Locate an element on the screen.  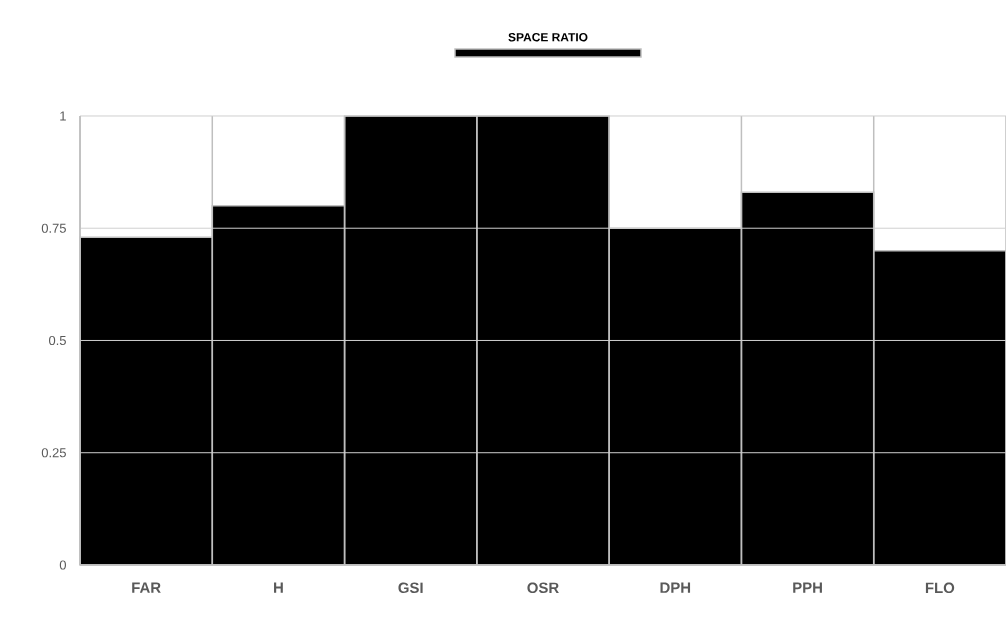
x-tick-label: OSR is located at coordinates (543, 588).